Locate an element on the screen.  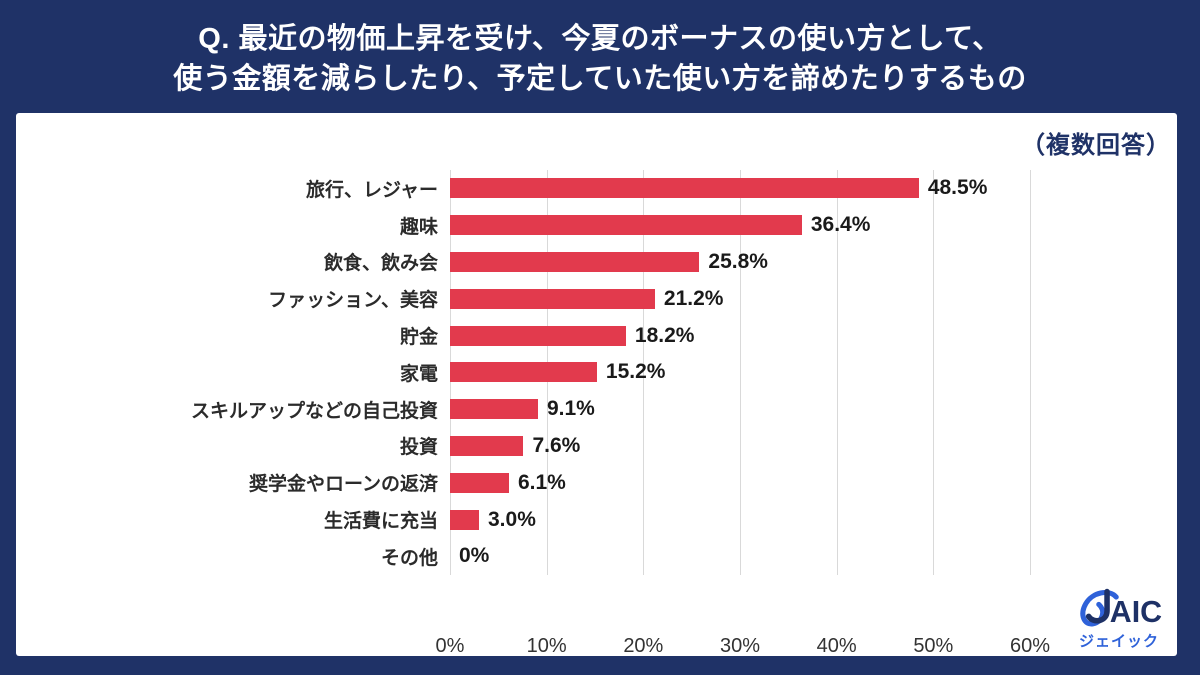
value-label: 48.5% is located at coordinates (957, 188).